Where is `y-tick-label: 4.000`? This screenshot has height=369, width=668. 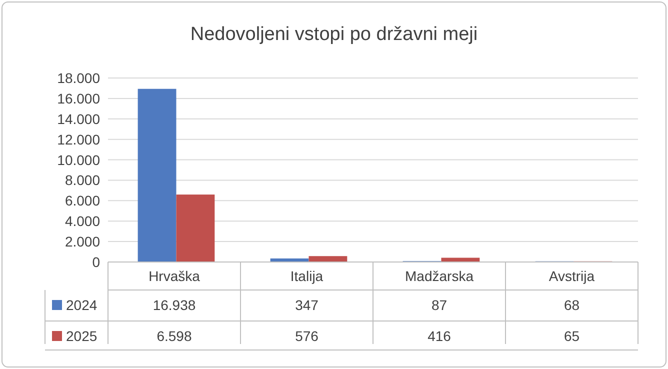
y-tick-label: 4.000 is located at coordinates (82, 221).